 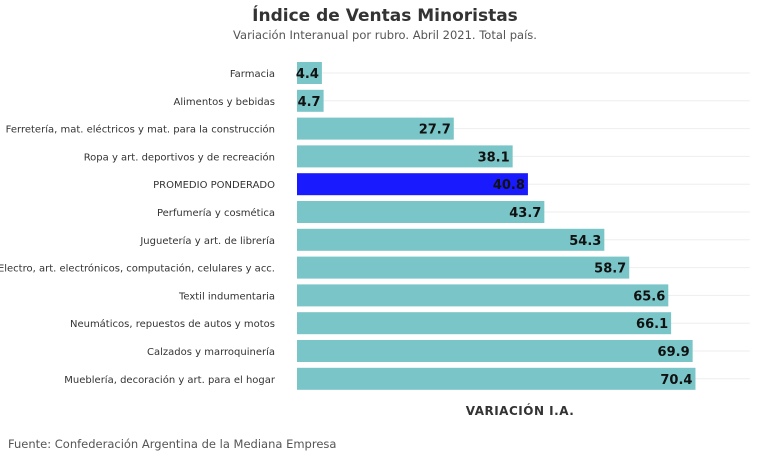 I want to click on value-label: 27.7, so click(x=435, y=130).